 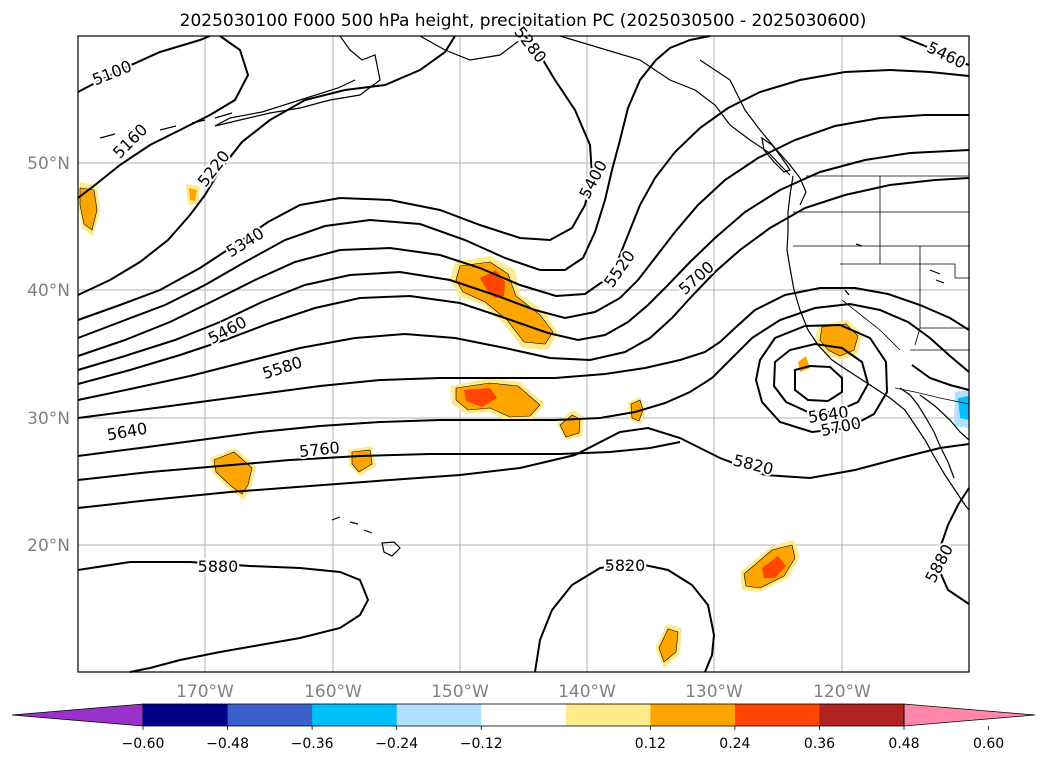 I want to click on contour-5820-south, so click(x=625, y=617).